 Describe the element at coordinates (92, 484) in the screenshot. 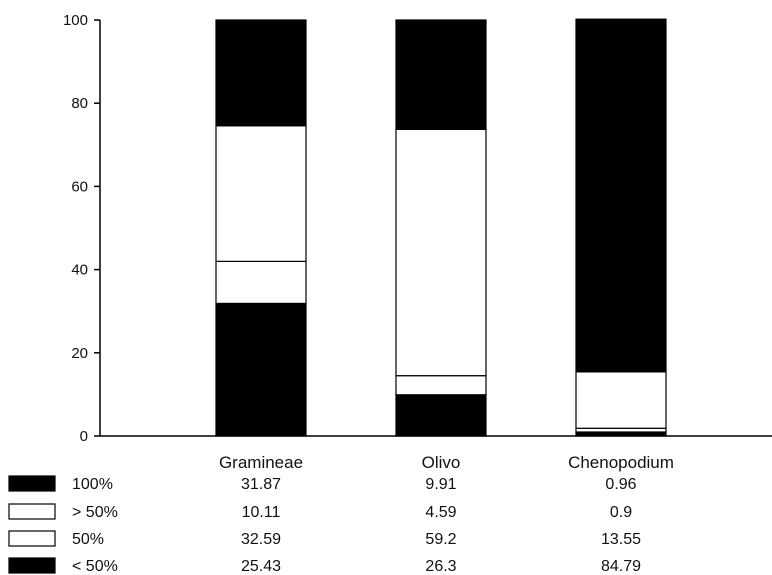

I see `legend-label-0: 100%` at that location.